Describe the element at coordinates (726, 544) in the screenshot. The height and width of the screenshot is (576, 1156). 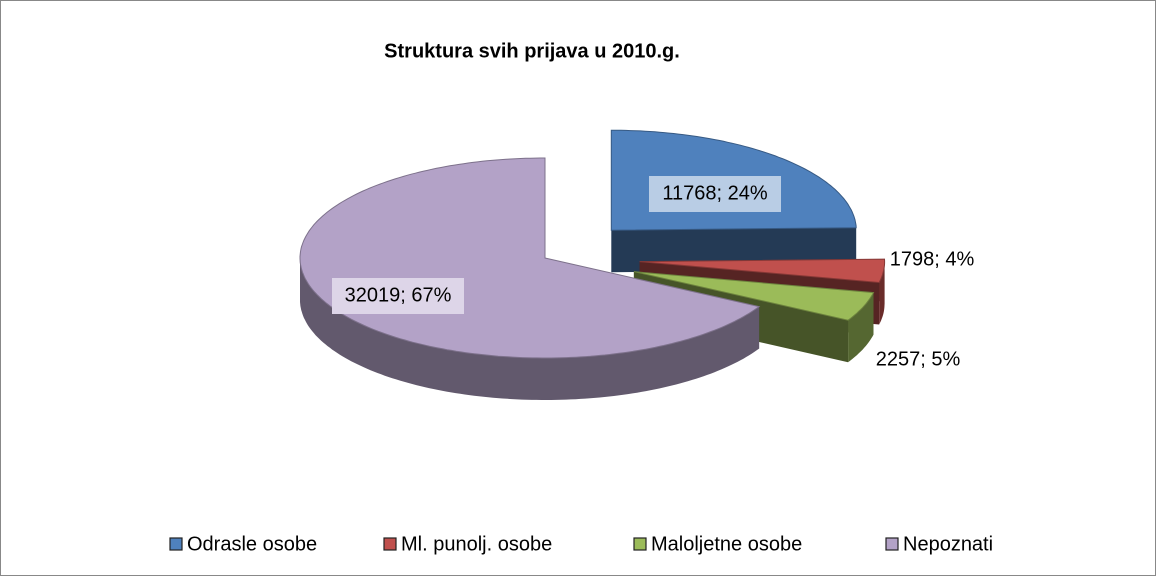
I see `legend-label: Maloljetne osobe` at that location.